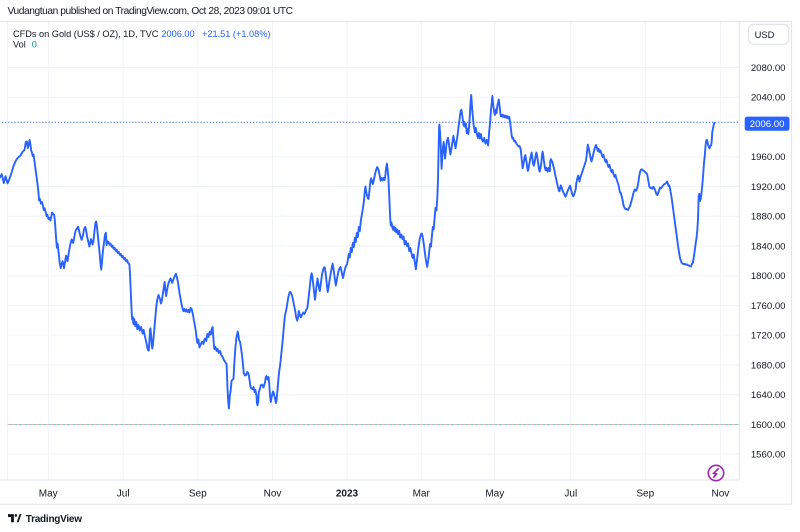 This screenshot has width=800, height=532. Describe the element at coordinates (768, 455) in the screenshot. I see `svg-text: 1560.00` at that location.